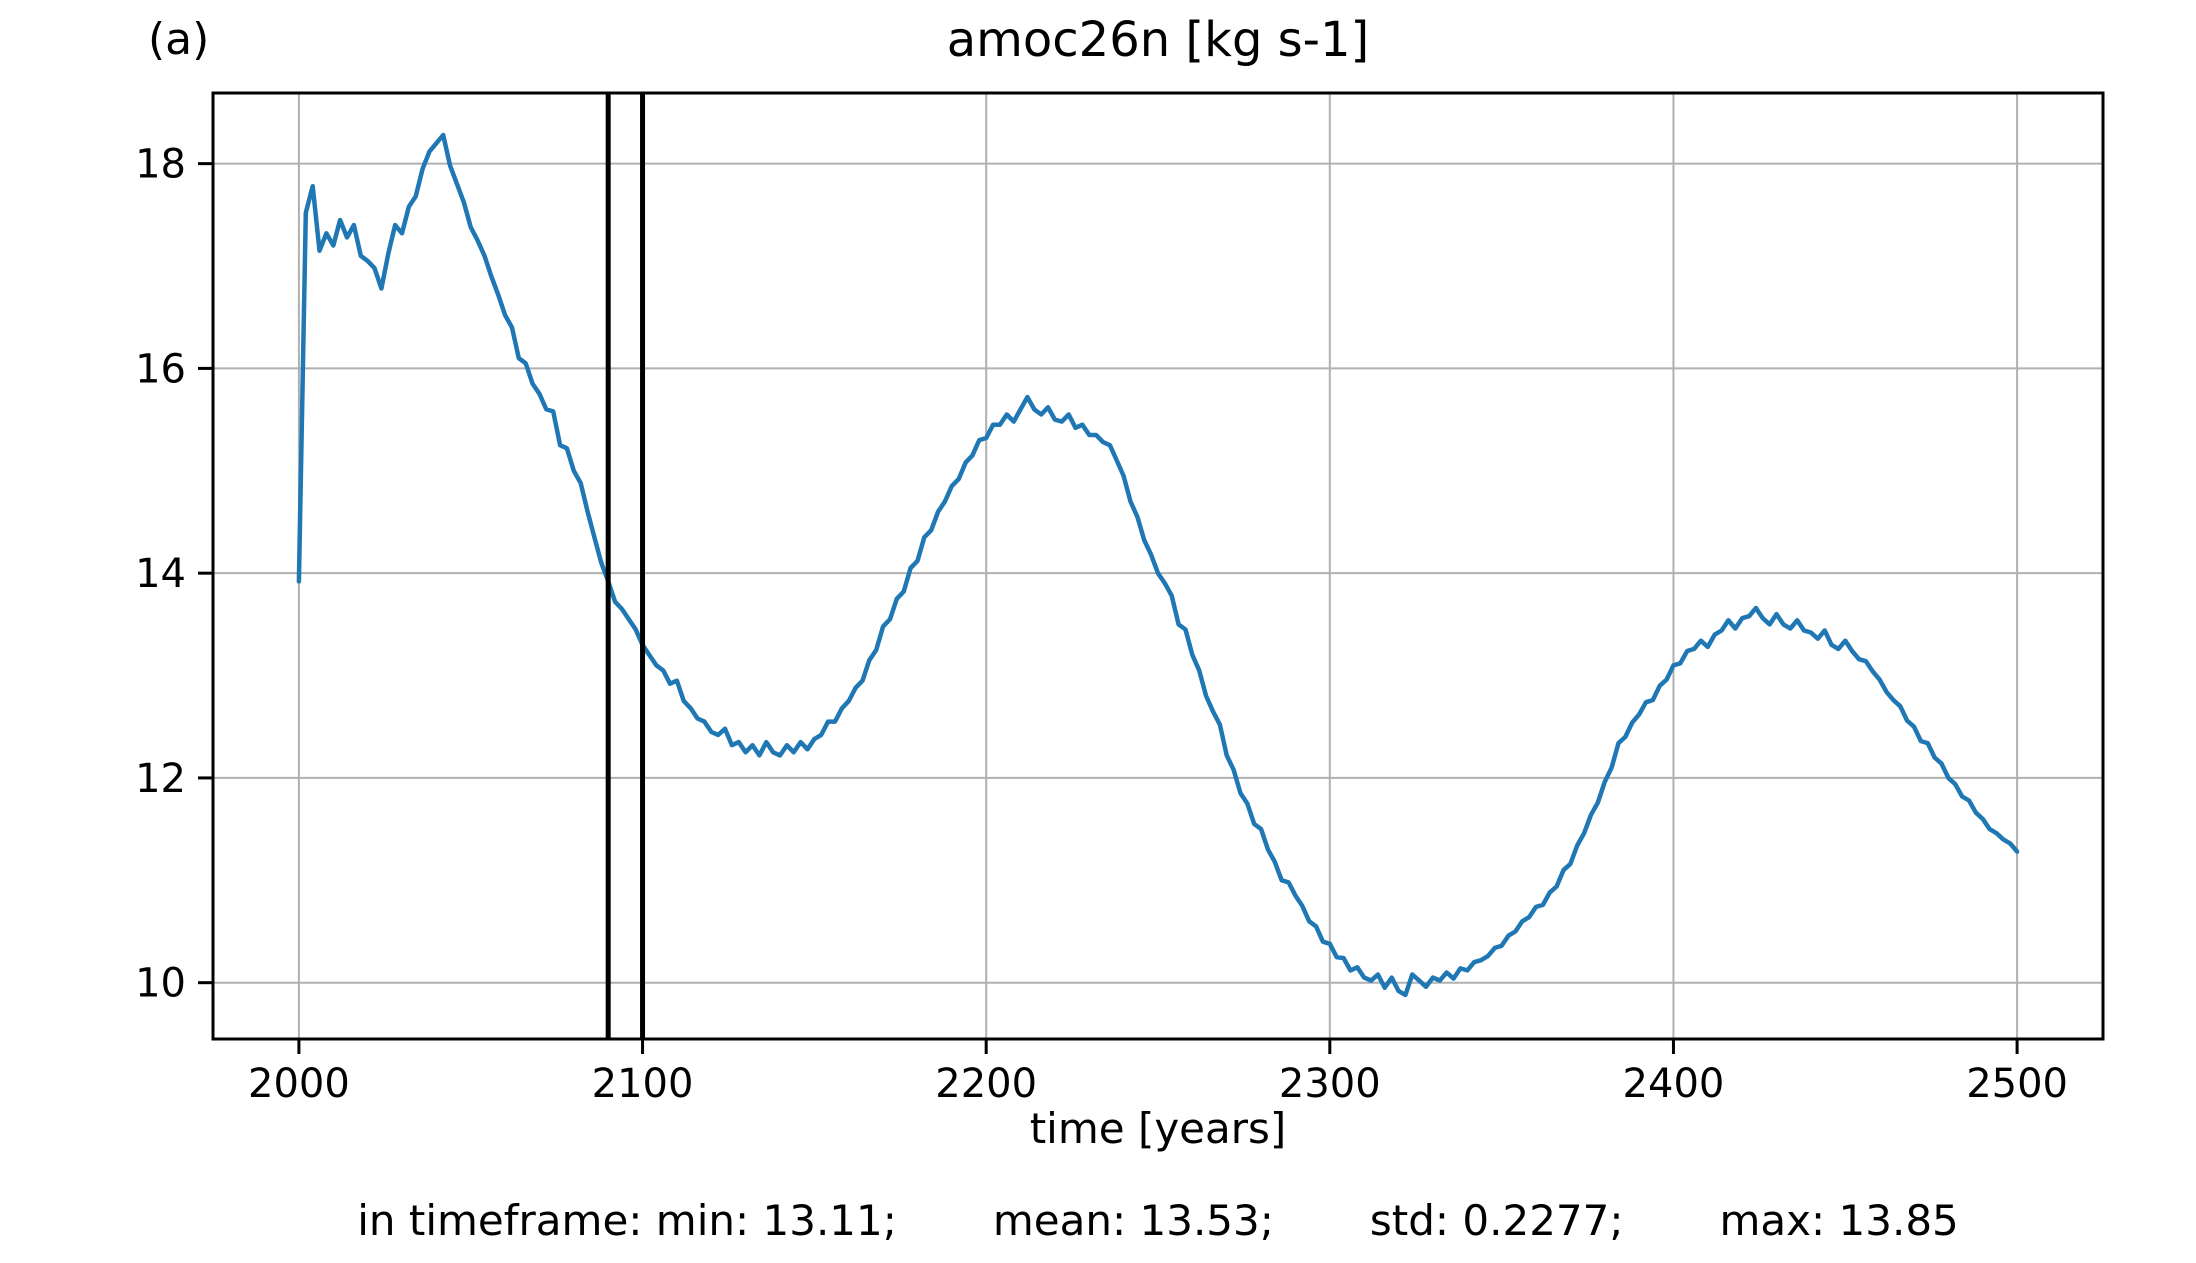 Image resolution: width=2196 pixels, height=1263 pixels. I want to click on chart-title: amoc26n [kg s-1], so click(1158, 40).